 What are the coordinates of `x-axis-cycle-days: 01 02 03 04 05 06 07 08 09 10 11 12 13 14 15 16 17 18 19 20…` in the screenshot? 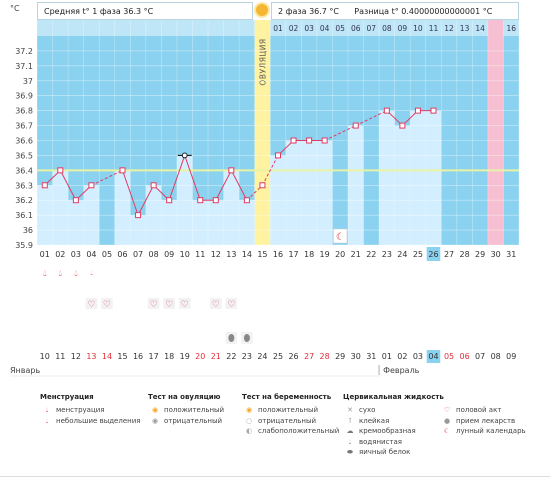 It's located at (278, 254).